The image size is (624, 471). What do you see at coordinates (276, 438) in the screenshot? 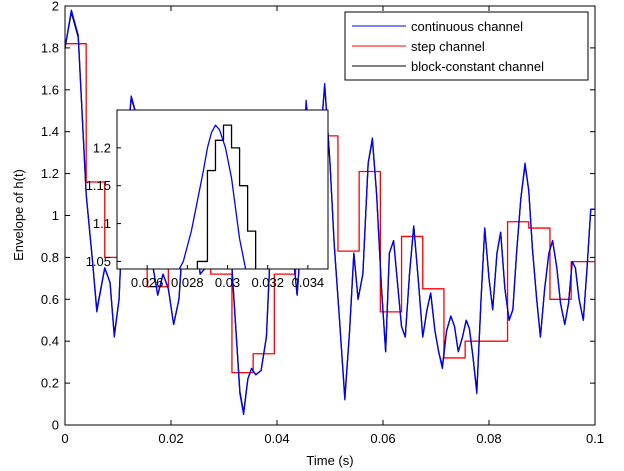
I see `x-tick-label: 0.04` at bounding box center [276, 438].